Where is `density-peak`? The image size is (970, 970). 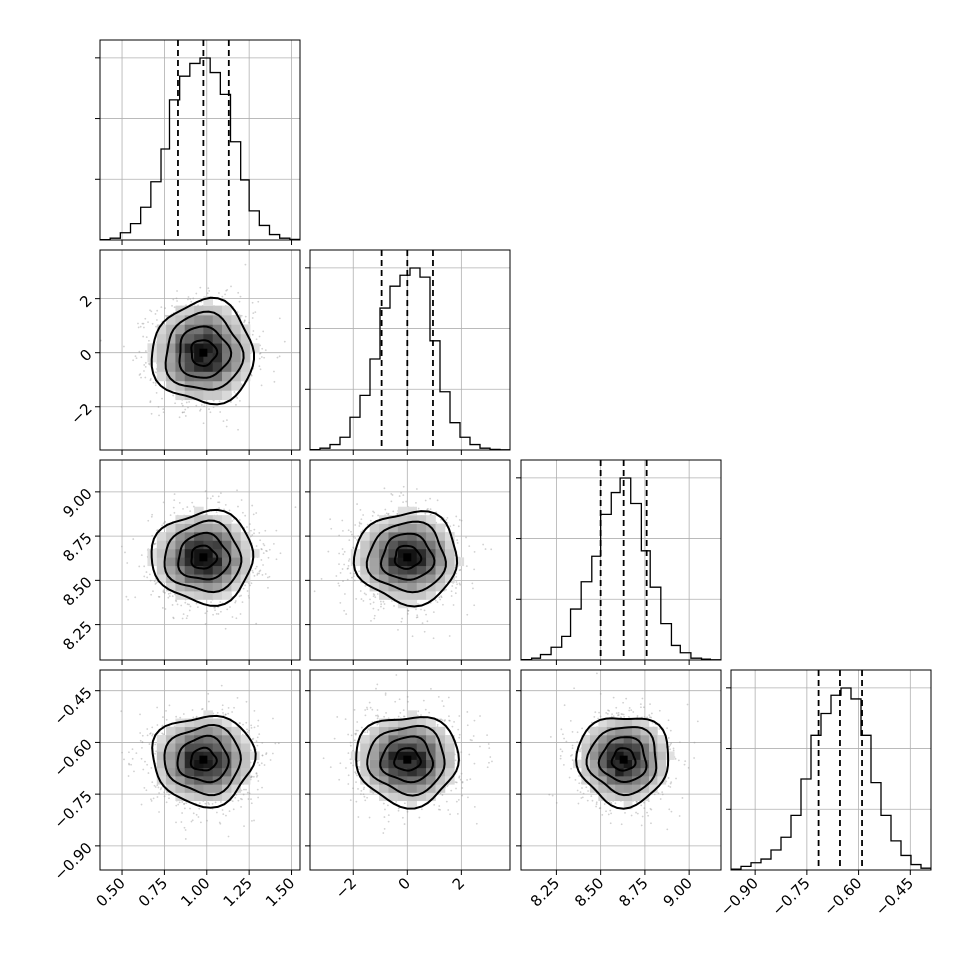
density-peak is located at coordinates (203, 557).